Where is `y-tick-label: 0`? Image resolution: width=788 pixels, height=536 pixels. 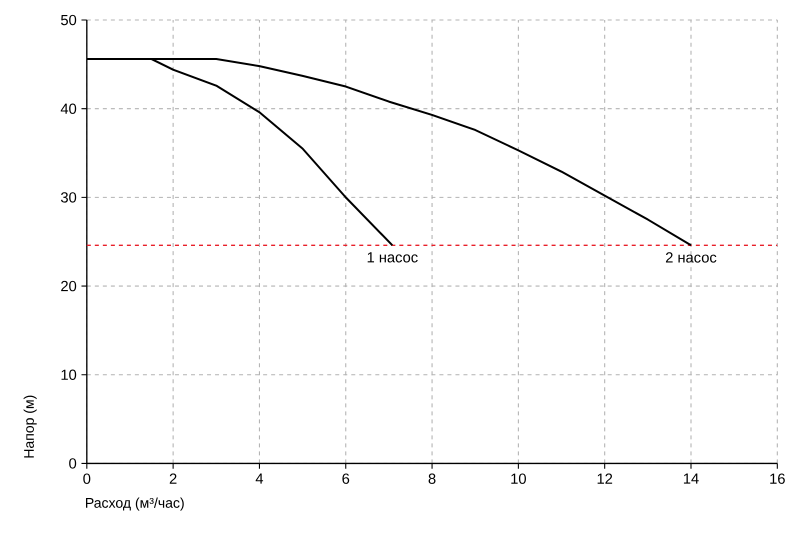 y-tick-label: 0 is located at coordinates (72, 463).